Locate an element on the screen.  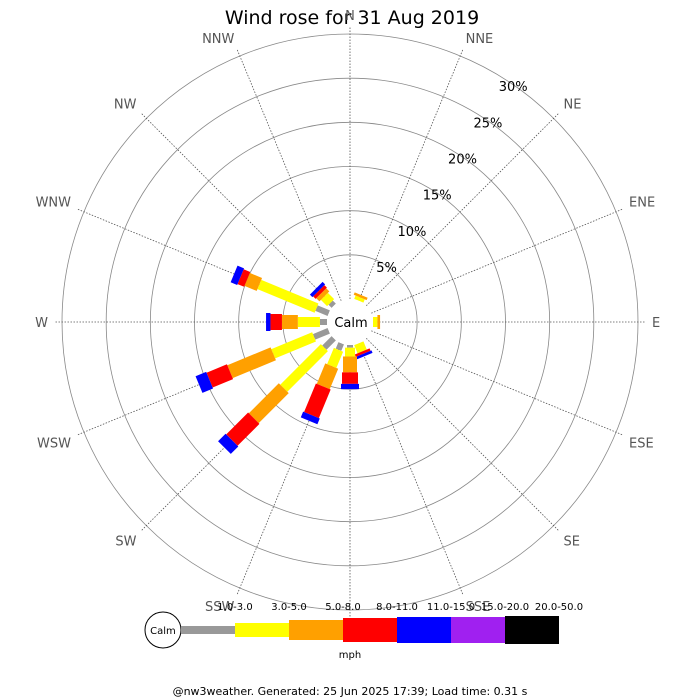
bar-nw-1.0-3.0 is located at coordinates (332, 304).